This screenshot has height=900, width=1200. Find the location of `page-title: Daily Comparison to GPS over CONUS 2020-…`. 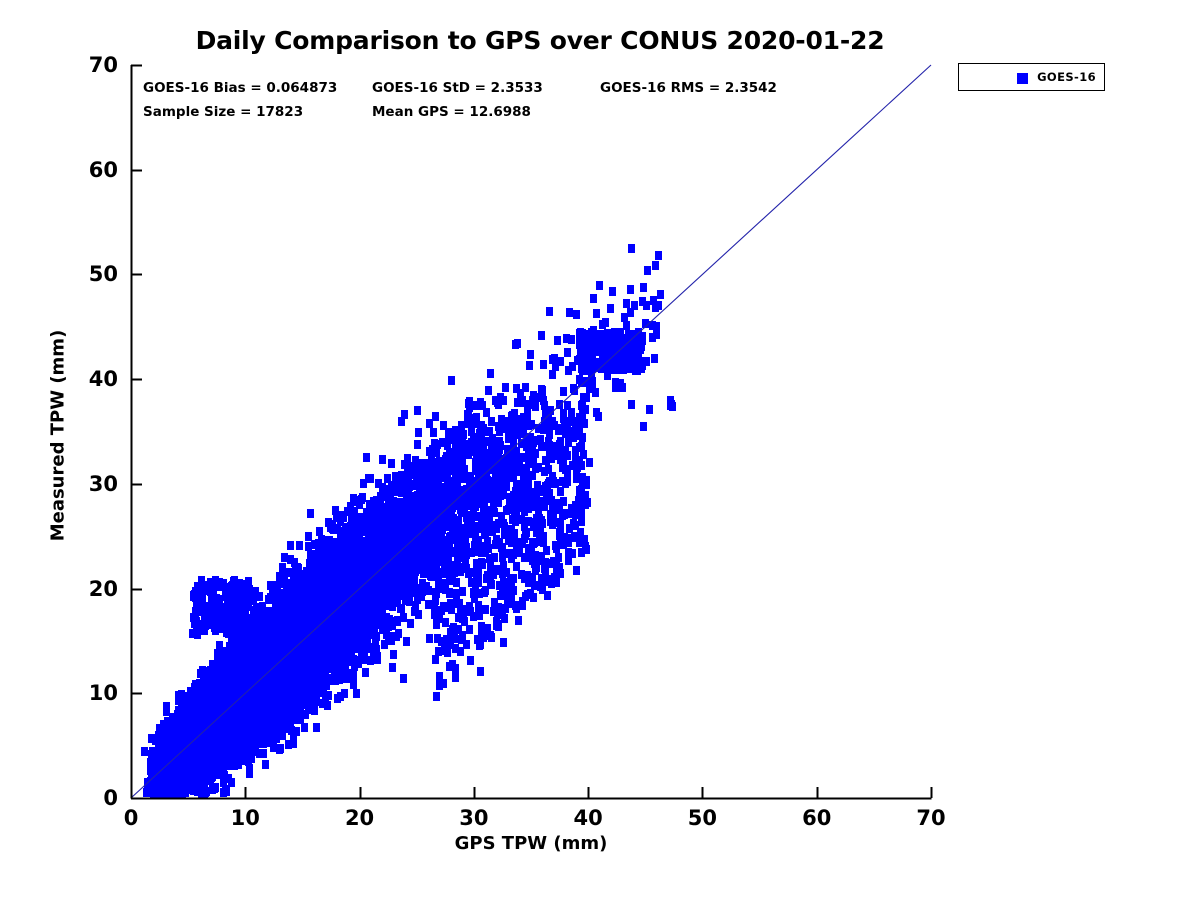

page-title: Daily Comparison to GPS over CONUS 2020-… is located at coordinates (540, 40).